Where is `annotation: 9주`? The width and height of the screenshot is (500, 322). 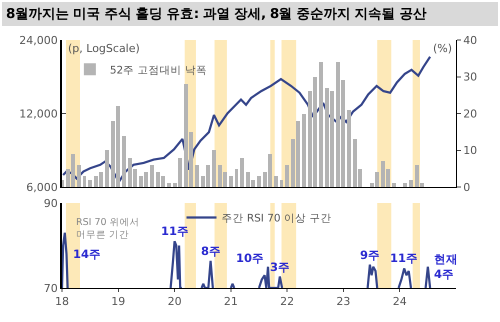
annotation: 9주 is located at coordinates (370, 255).